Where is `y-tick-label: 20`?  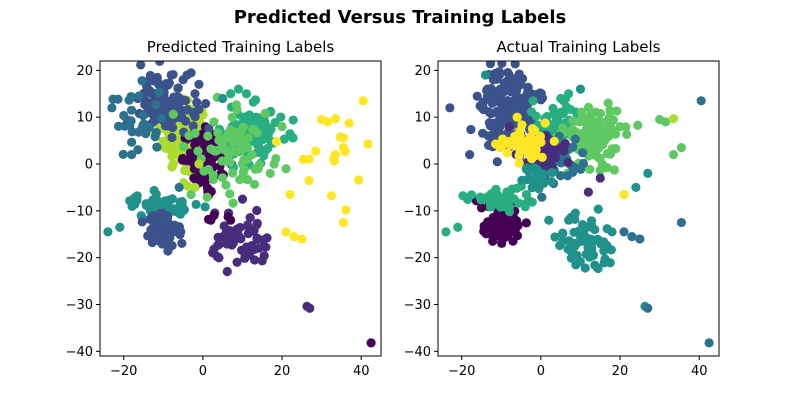 y-tick-label: 20 is located at coordinates (422, 71).